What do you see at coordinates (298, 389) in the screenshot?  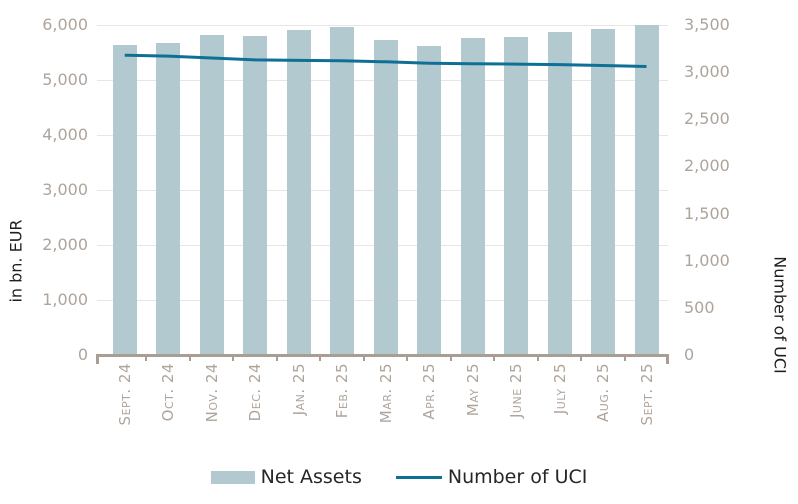 I see `x-axis-tick-label: Jan. 25` at bounding box center [298, 389].